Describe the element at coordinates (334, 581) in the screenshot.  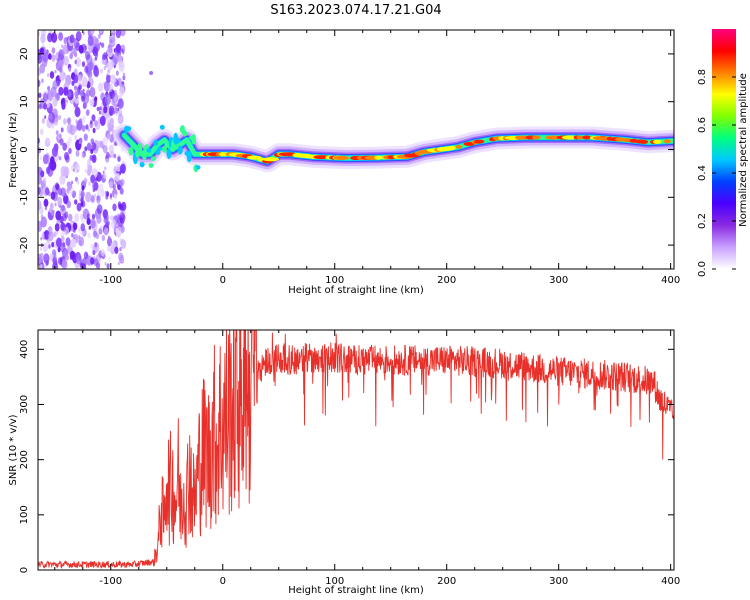
I see `x-tick-label: 100` at that location.